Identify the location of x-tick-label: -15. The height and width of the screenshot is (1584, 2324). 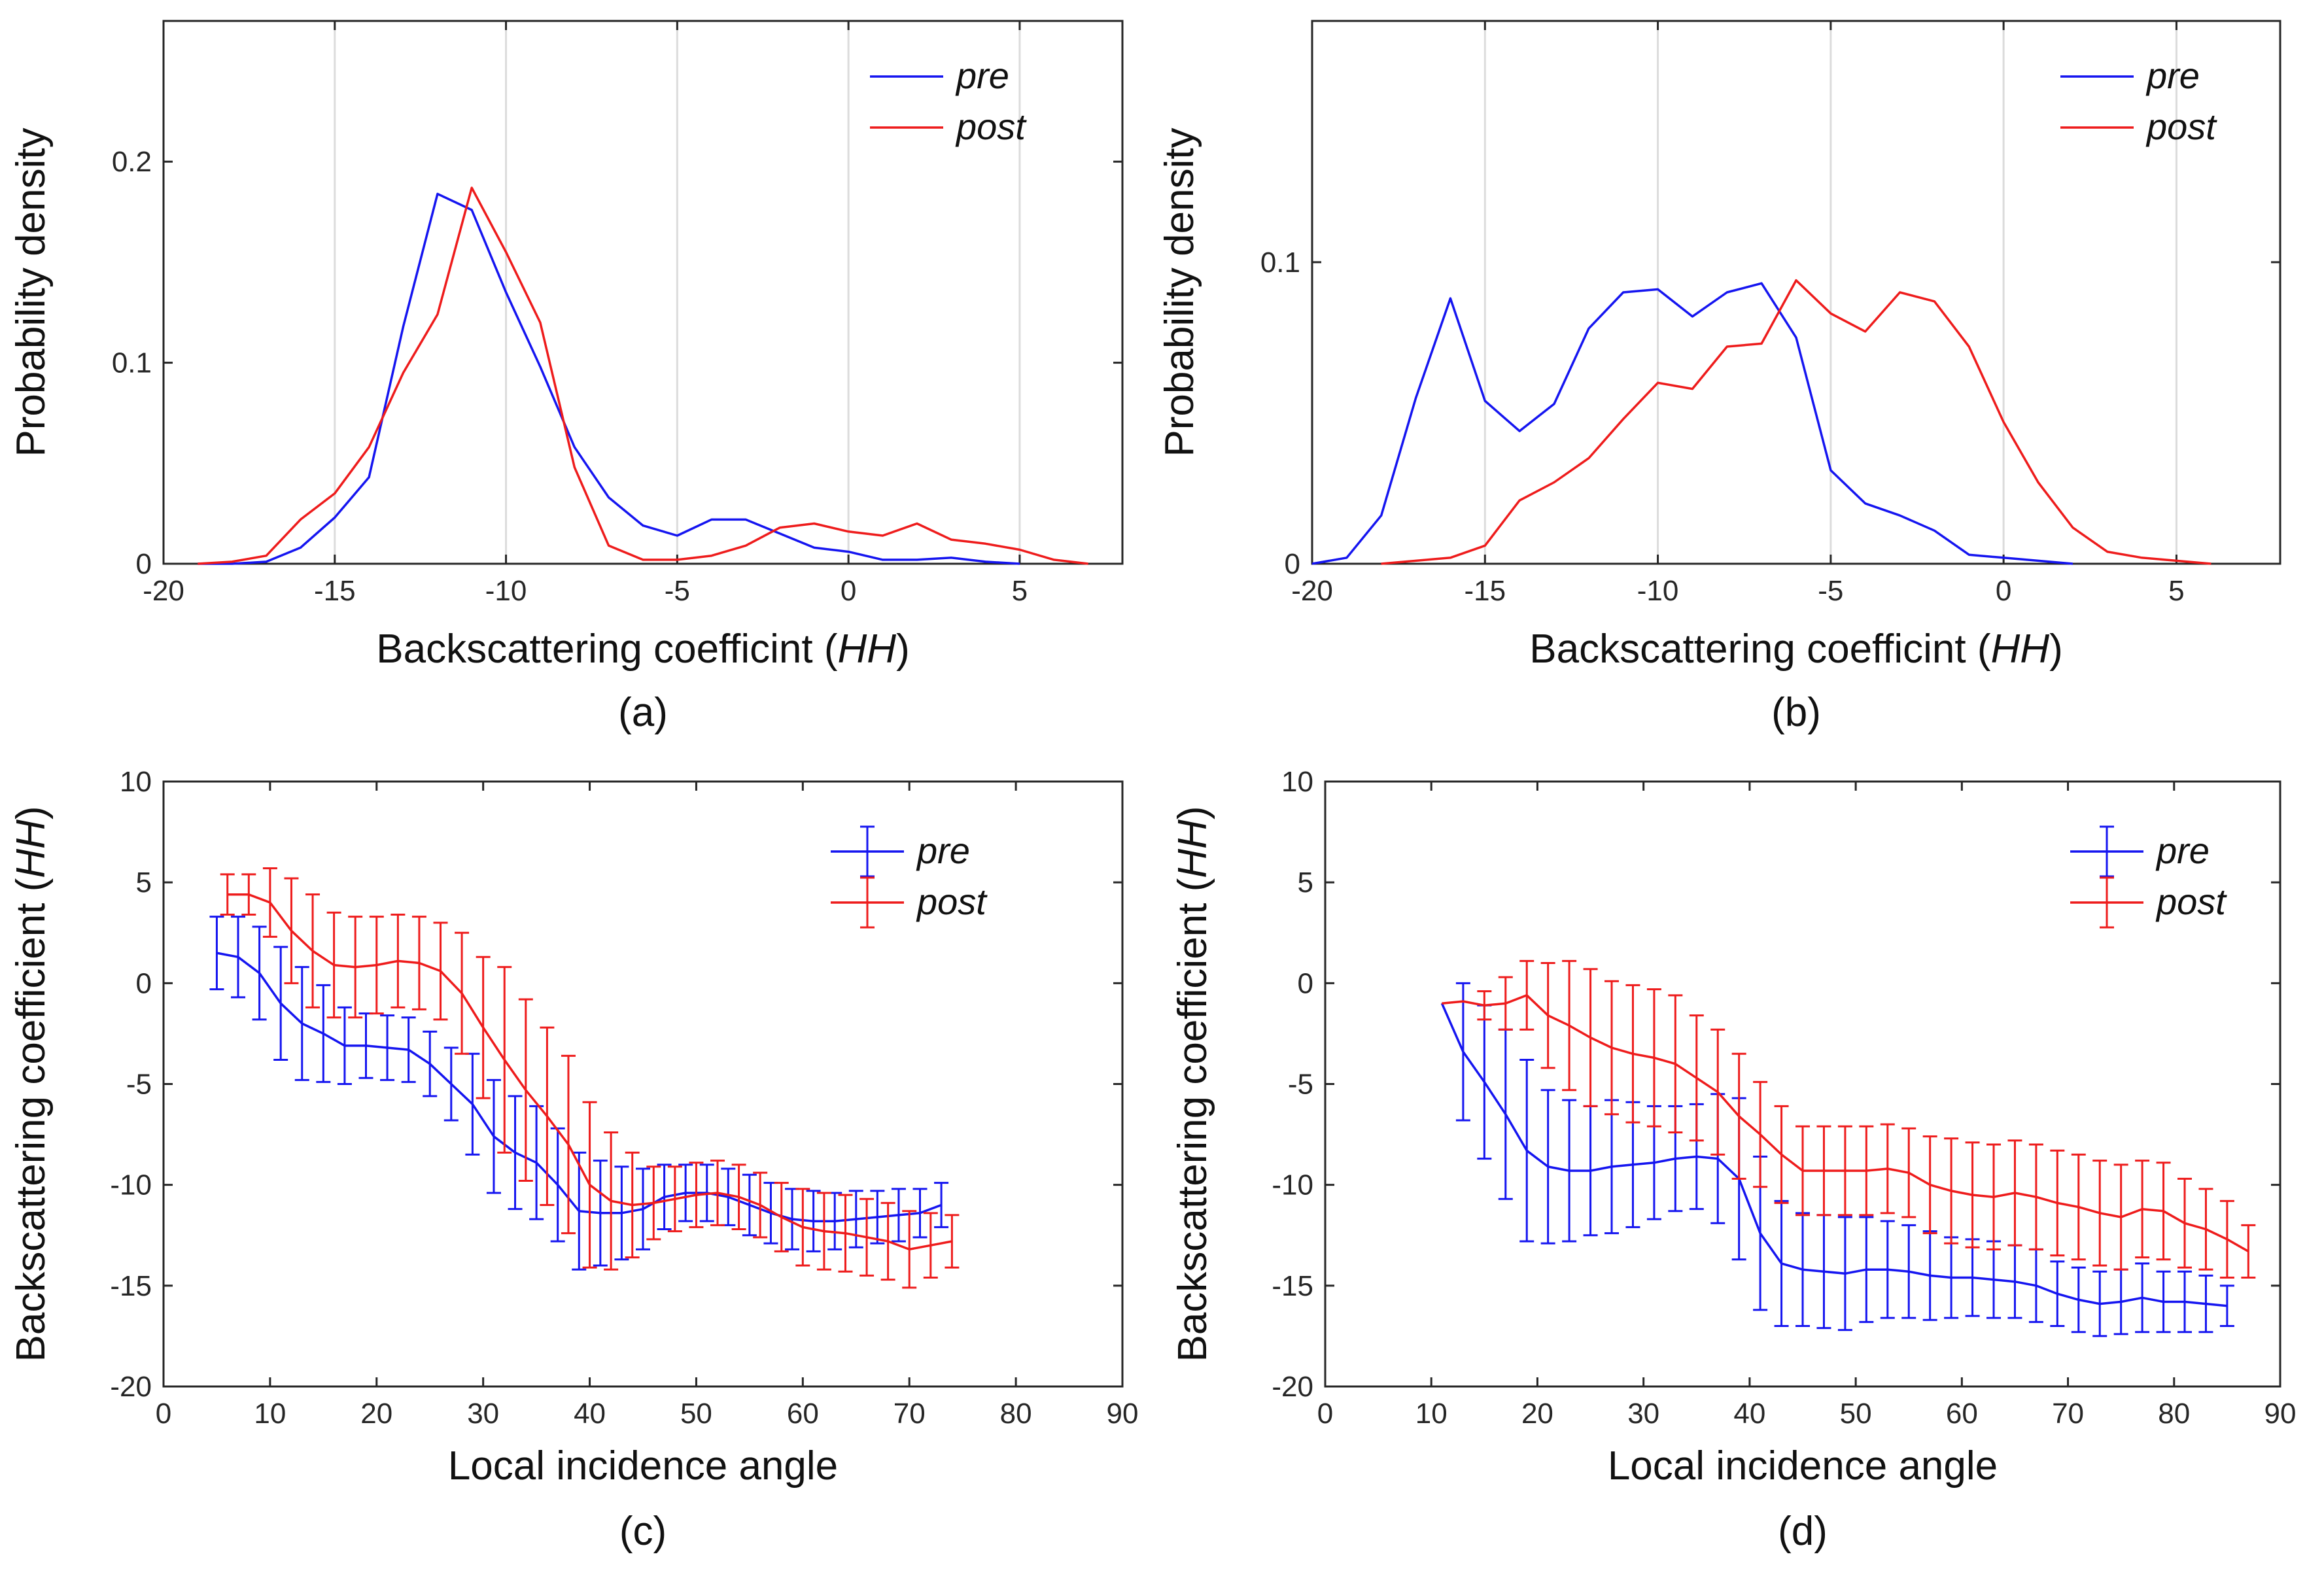
(1485, 591).